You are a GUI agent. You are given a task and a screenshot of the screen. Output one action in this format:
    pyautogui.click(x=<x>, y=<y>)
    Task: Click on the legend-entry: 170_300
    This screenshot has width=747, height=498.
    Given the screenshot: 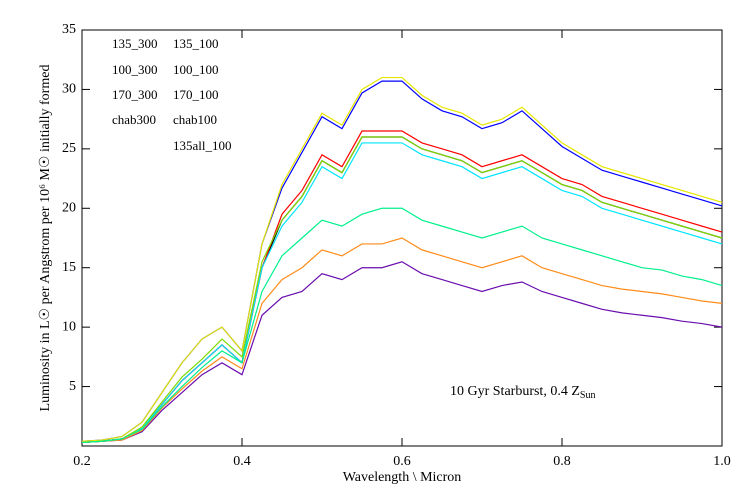 What is the action you would take?
    pyautogui.click(x=135, y=94)
    